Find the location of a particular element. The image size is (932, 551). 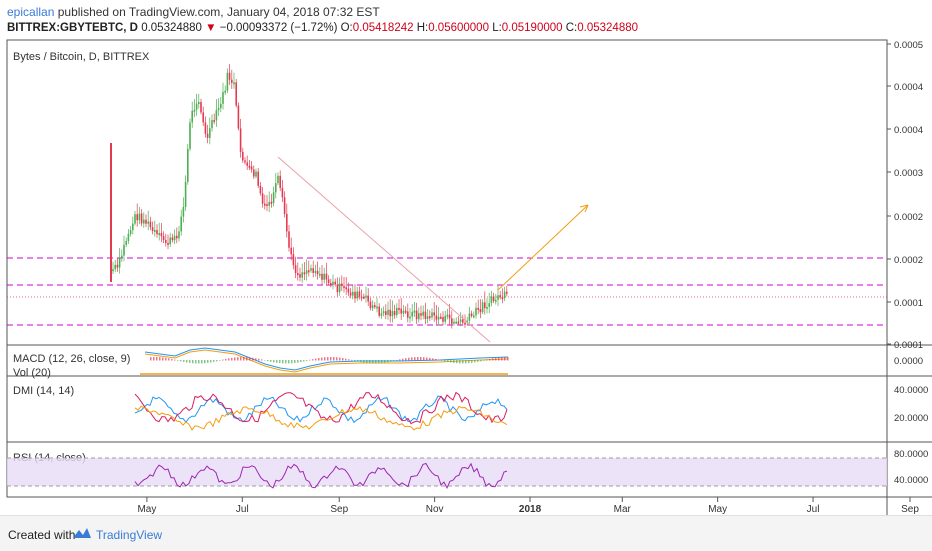

author-link: epicallan is located at coordinates (31, 12).